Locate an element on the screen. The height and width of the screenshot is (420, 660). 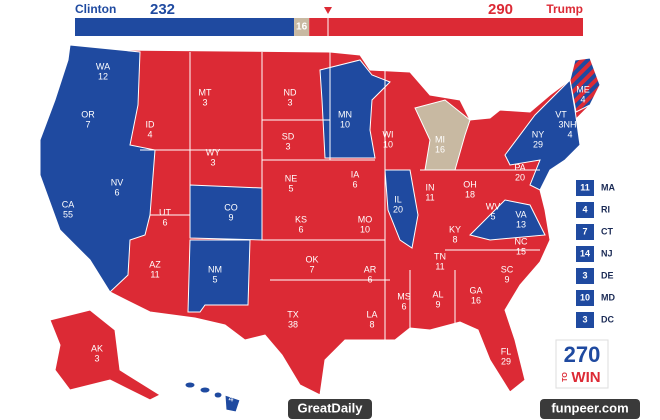
alaska is located at coordinates (105, 355).